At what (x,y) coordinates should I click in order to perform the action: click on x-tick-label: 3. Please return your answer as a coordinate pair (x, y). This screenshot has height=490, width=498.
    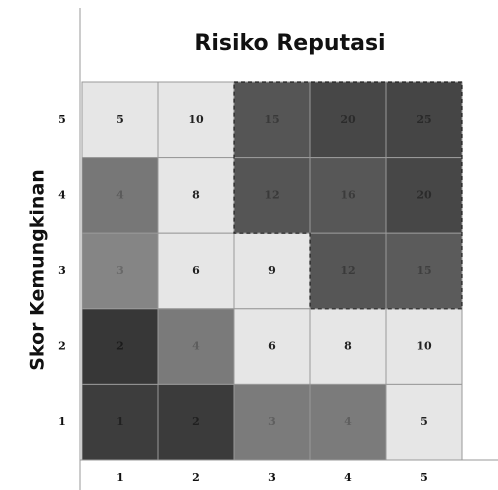
    Looking at the image, I should click on (272, 477).